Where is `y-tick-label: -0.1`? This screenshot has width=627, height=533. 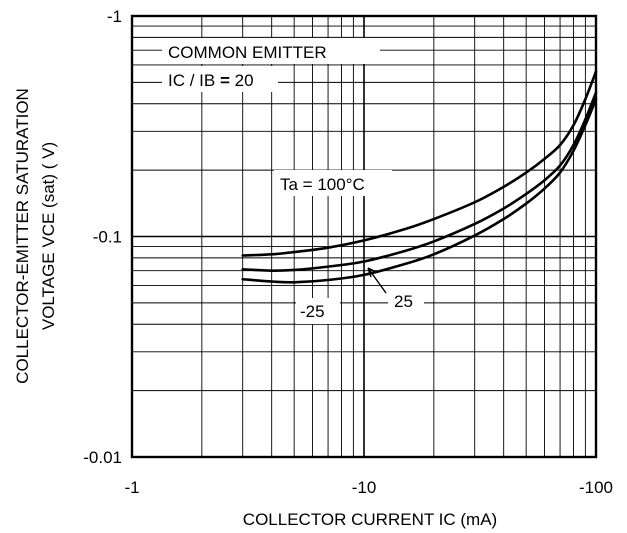
y-tick-label: -0.1 is located at coordinates (107, 237).